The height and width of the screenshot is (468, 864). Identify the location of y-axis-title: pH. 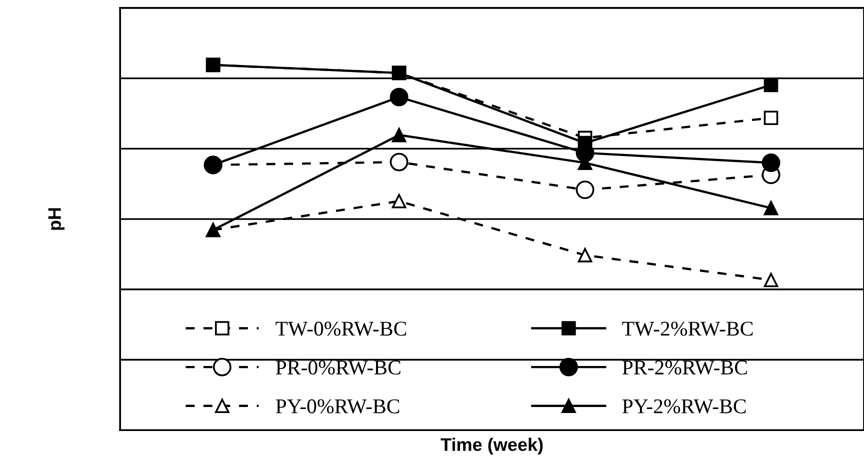
(56, 219).